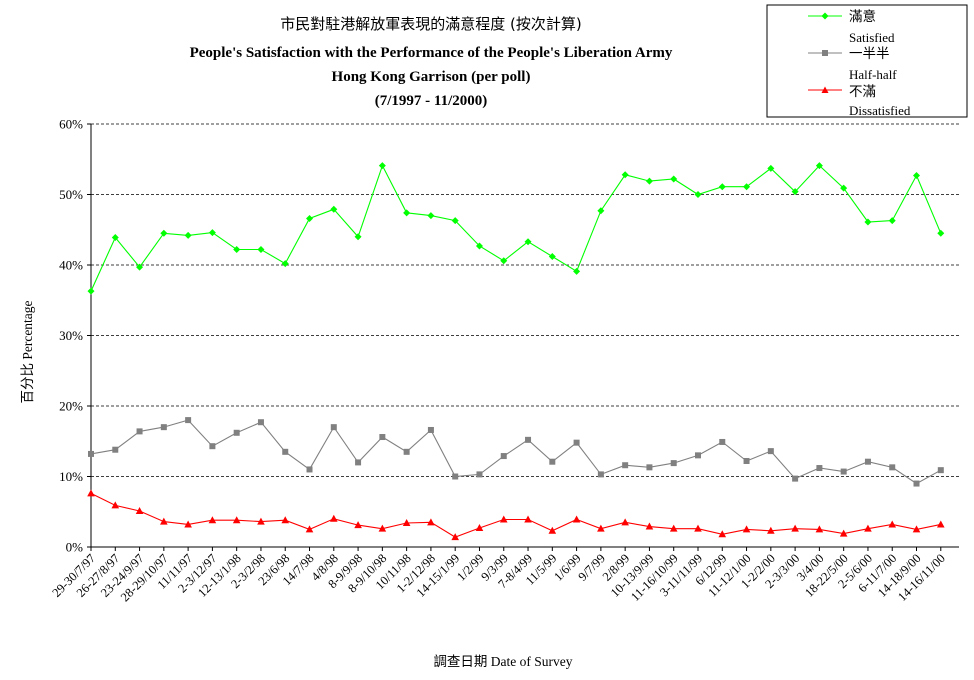 This screenshot has width=974, height=680. I want to click on series-dissatisfied, so click(516, 515).